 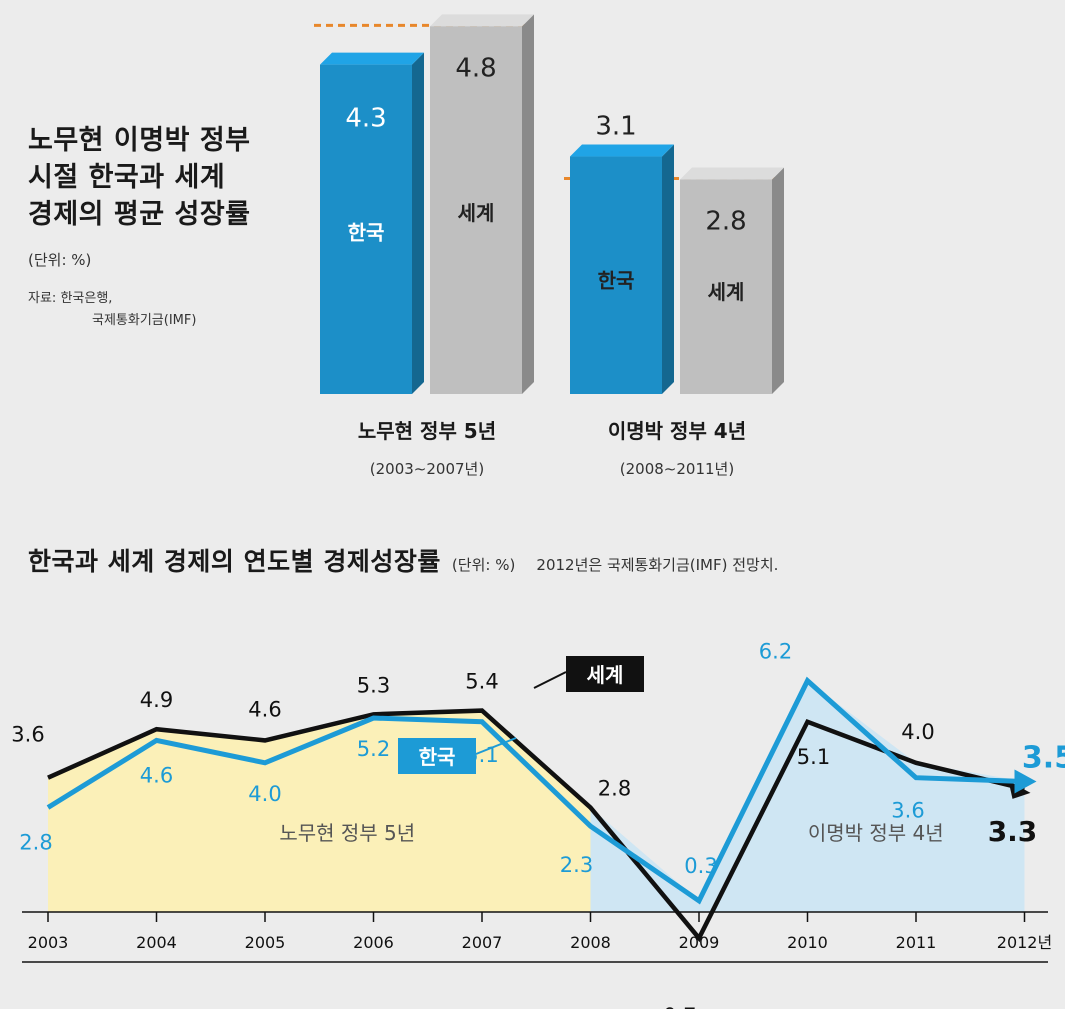 I want to click on korea-bar-1-series-label: 한국, so click(x=366, y=232).